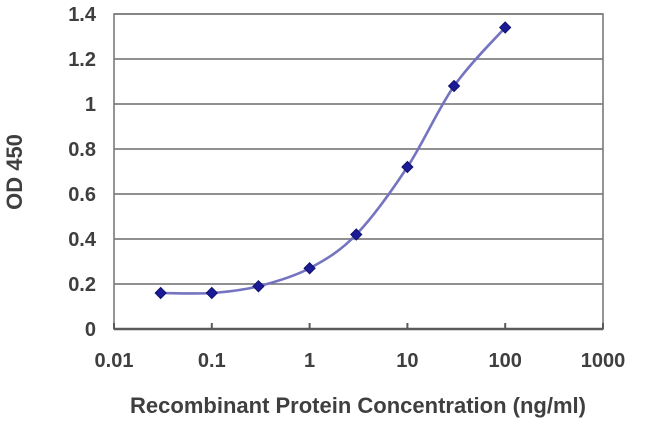 The height and width of the screenshot is (438, 650). I want to click on y-tick-label: 0.2, so click(82, 285).